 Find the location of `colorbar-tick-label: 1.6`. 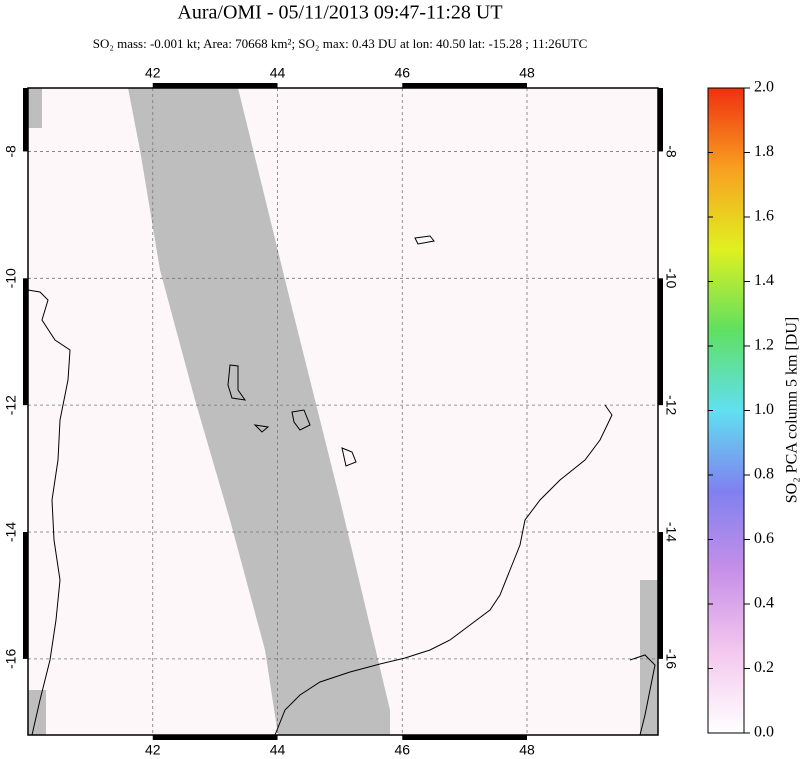

colorbar-tick-label: 1.6 is located at coordinates (764, 216).